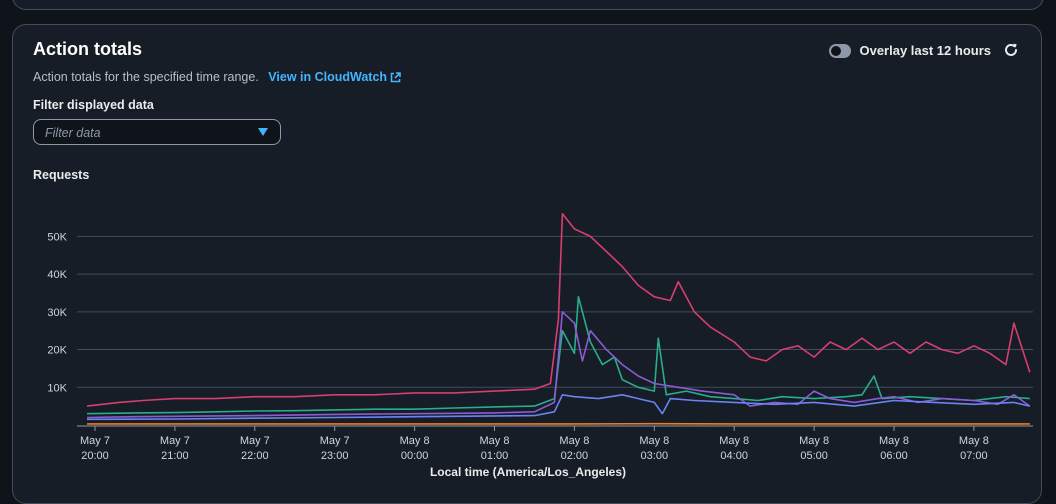 This screenshot has height=504, width=1056. I want to click on x-tick-label-time: 01:00, so click(495, 456).